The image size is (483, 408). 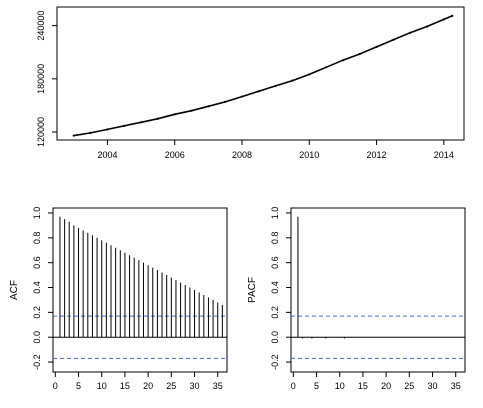 What do you see at coordinates (41, 132) in the screenshot?
I see `y-tick-label: 120000` at bounding box center [41, 132].